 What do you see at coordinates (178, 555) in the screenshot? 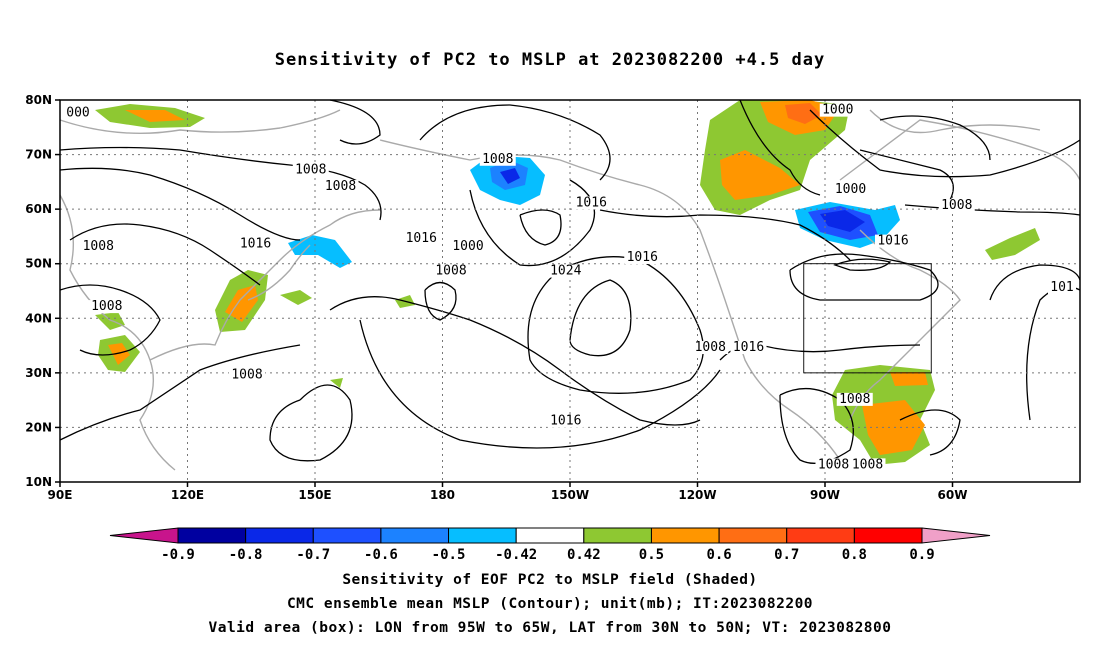
I see `colorbar-label: -0.9` at bounding box center [178, 555].